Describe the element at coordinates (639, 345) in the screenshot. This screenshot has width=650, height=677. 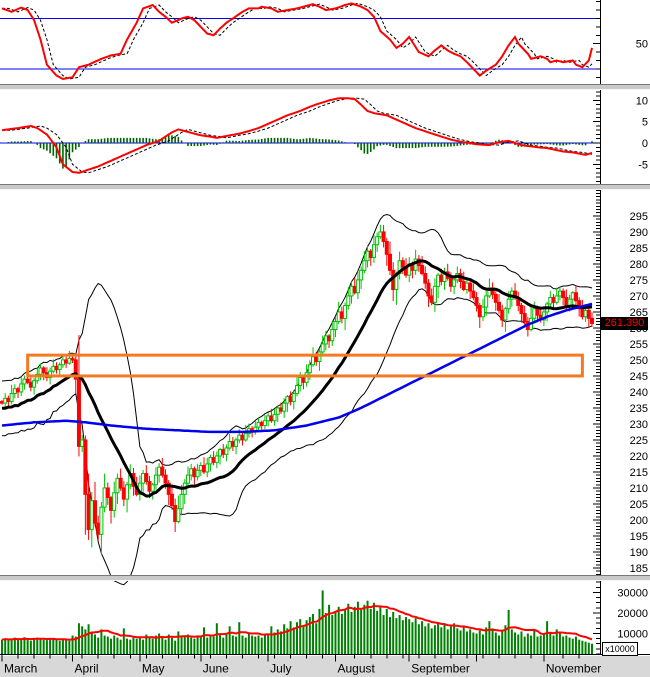
I see `price-axis-label: 255` at that location.